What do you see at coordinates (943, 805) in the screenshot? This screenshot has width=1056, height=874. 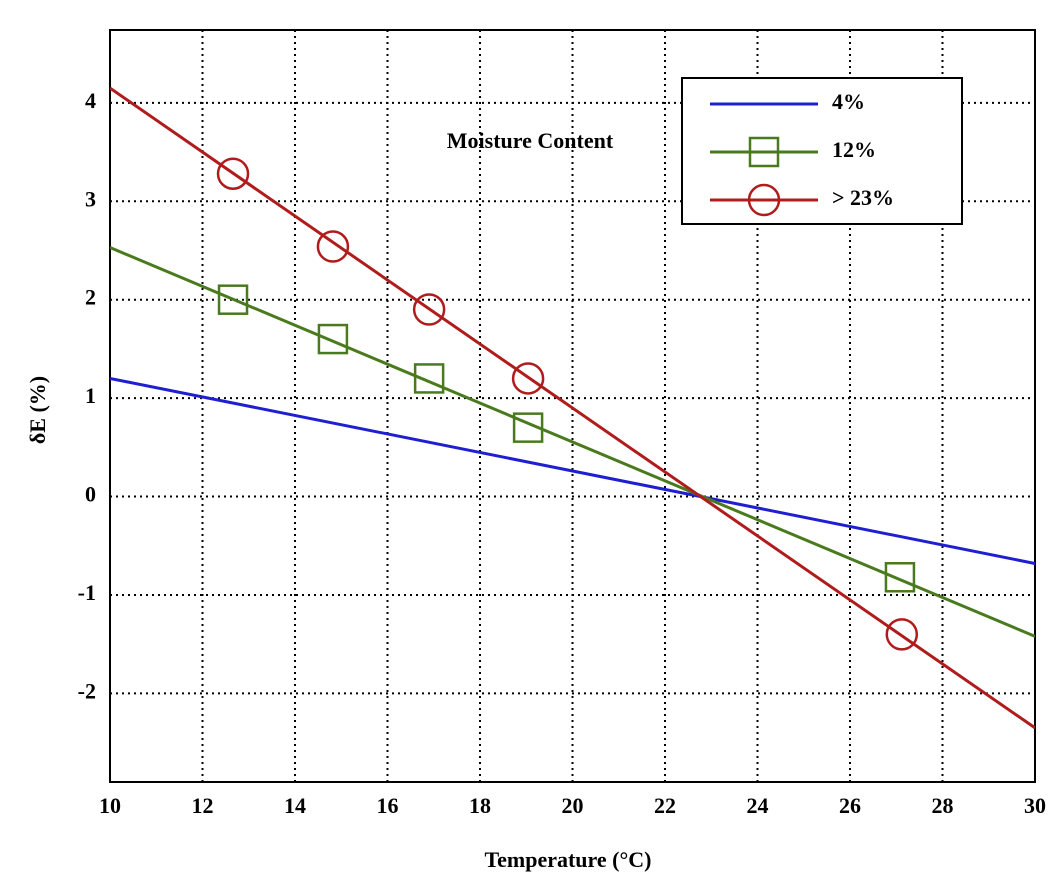 I see `x-tick-label: 28` at bounding box center [943, 805].